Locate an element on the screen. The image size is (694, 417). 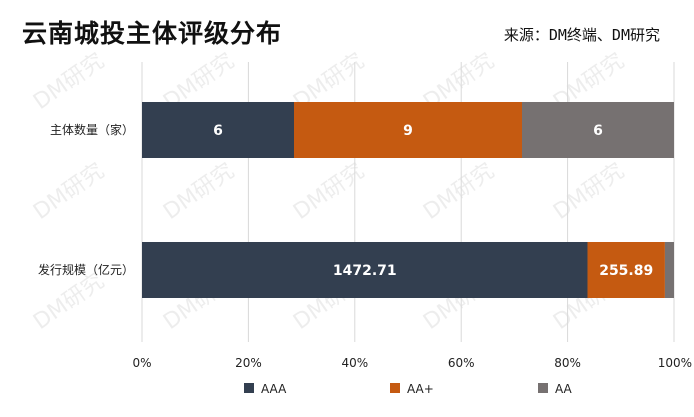
x-tick-label: 60% is located at coordinates (461, 363).